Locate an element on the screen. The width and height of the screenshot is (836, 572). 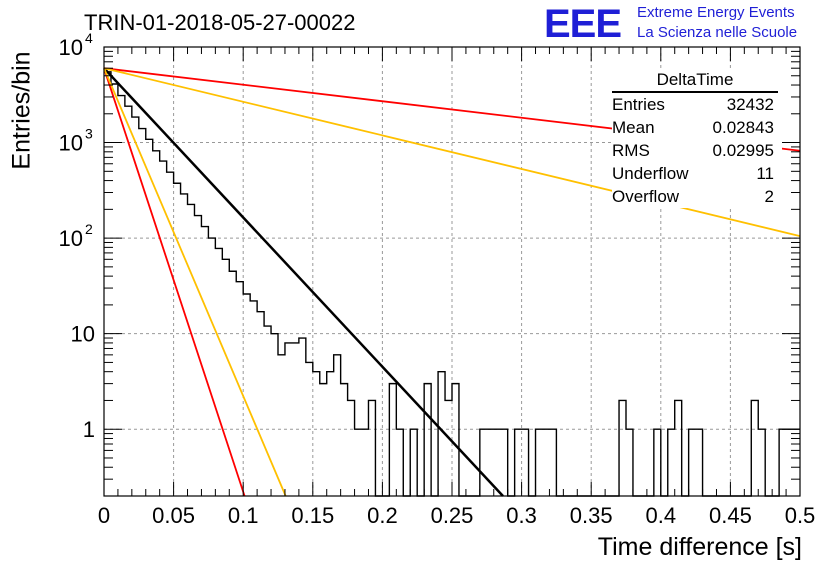
stats-label: Underflow is located at coordinates (650, 173).